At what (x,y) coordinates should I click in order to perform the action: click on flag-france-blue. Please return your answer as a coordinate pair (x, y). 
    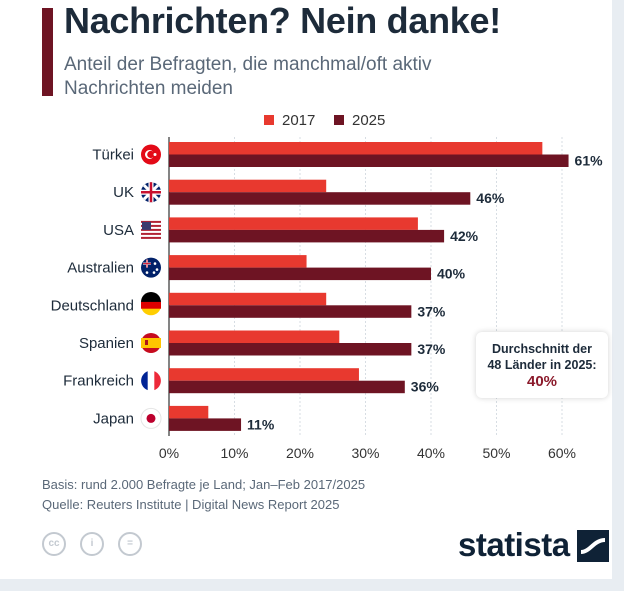
    Looking at the image, I should click on (144, 381).